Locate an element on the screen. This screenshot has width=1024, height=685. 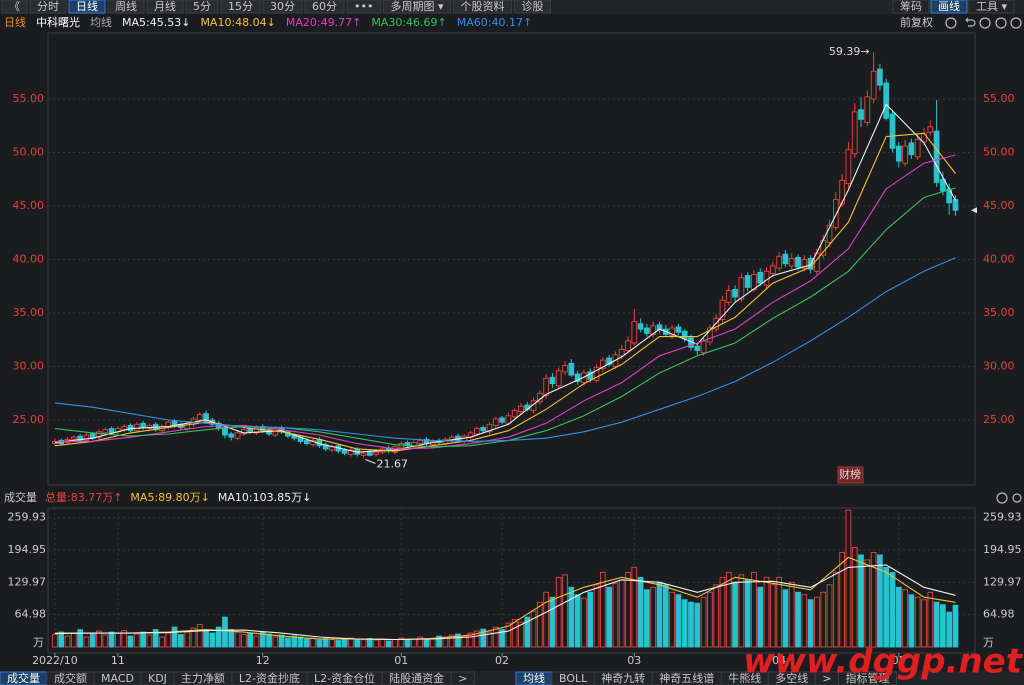
button-label: 《 is located at coordinates (14, 6).